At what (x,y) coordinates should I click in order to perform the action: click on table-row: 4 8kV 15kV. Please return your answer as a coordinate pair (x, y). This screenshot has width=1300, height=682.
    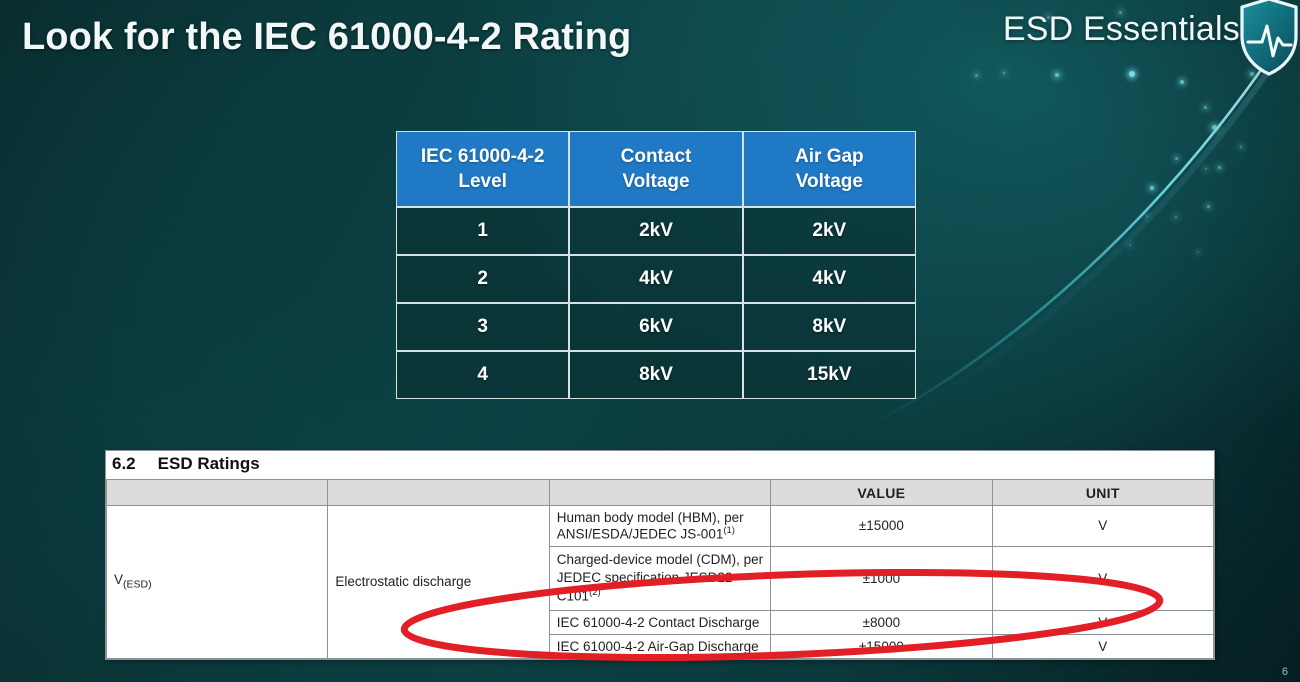
    Looking at the image, I should click on (656, 375).